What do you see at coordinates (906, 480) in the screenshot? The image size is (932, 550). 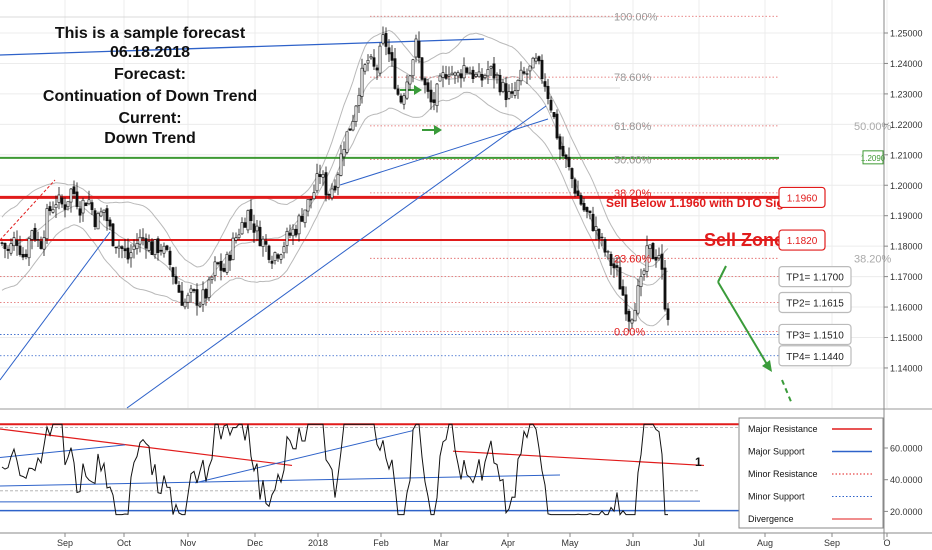 I see `osc-tick-label: 40.0000` at bounding box center [906, 480].